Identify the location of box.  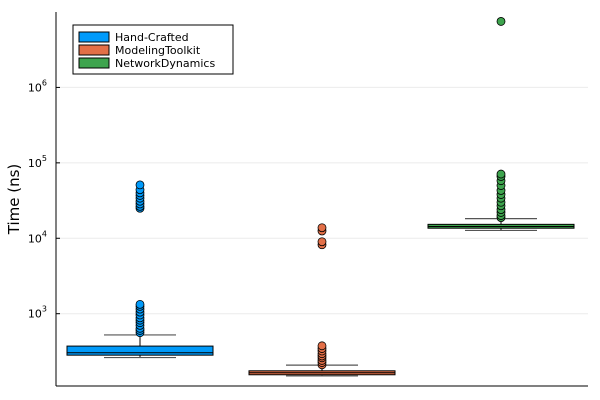
(140, 350).